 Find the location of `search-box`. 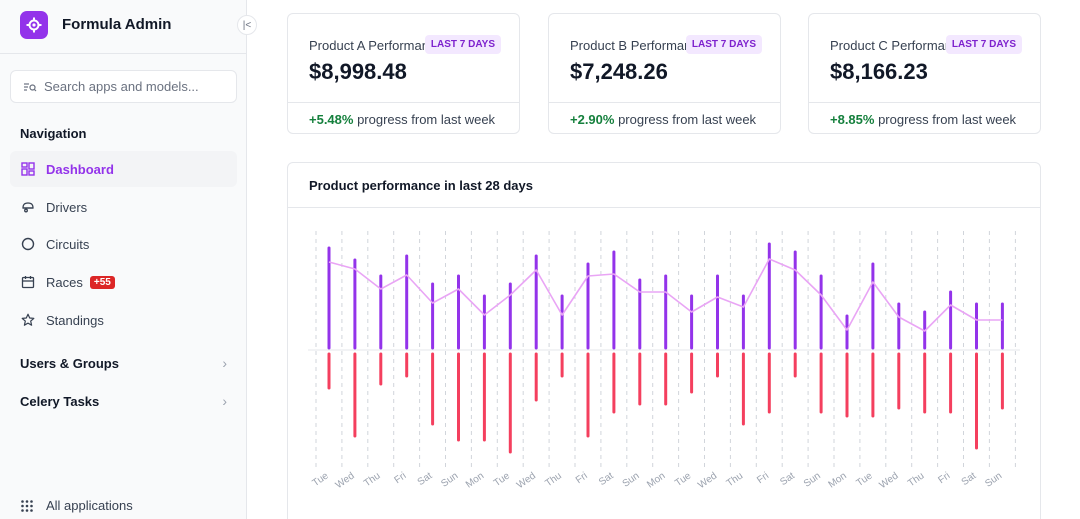

search-box is located at coordinates (123, 86).